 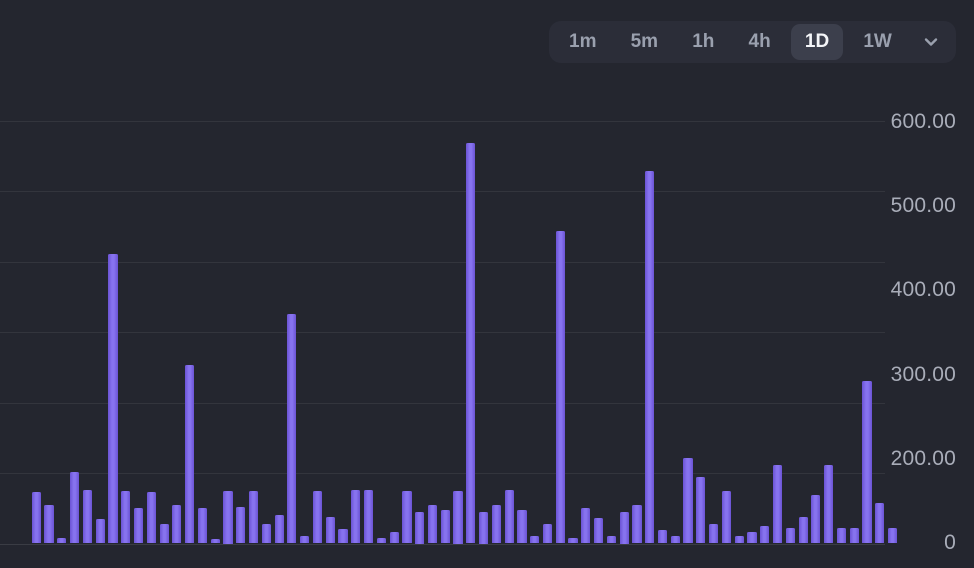 I want to click on chevron-down-icon, so click(x=931, y=42).